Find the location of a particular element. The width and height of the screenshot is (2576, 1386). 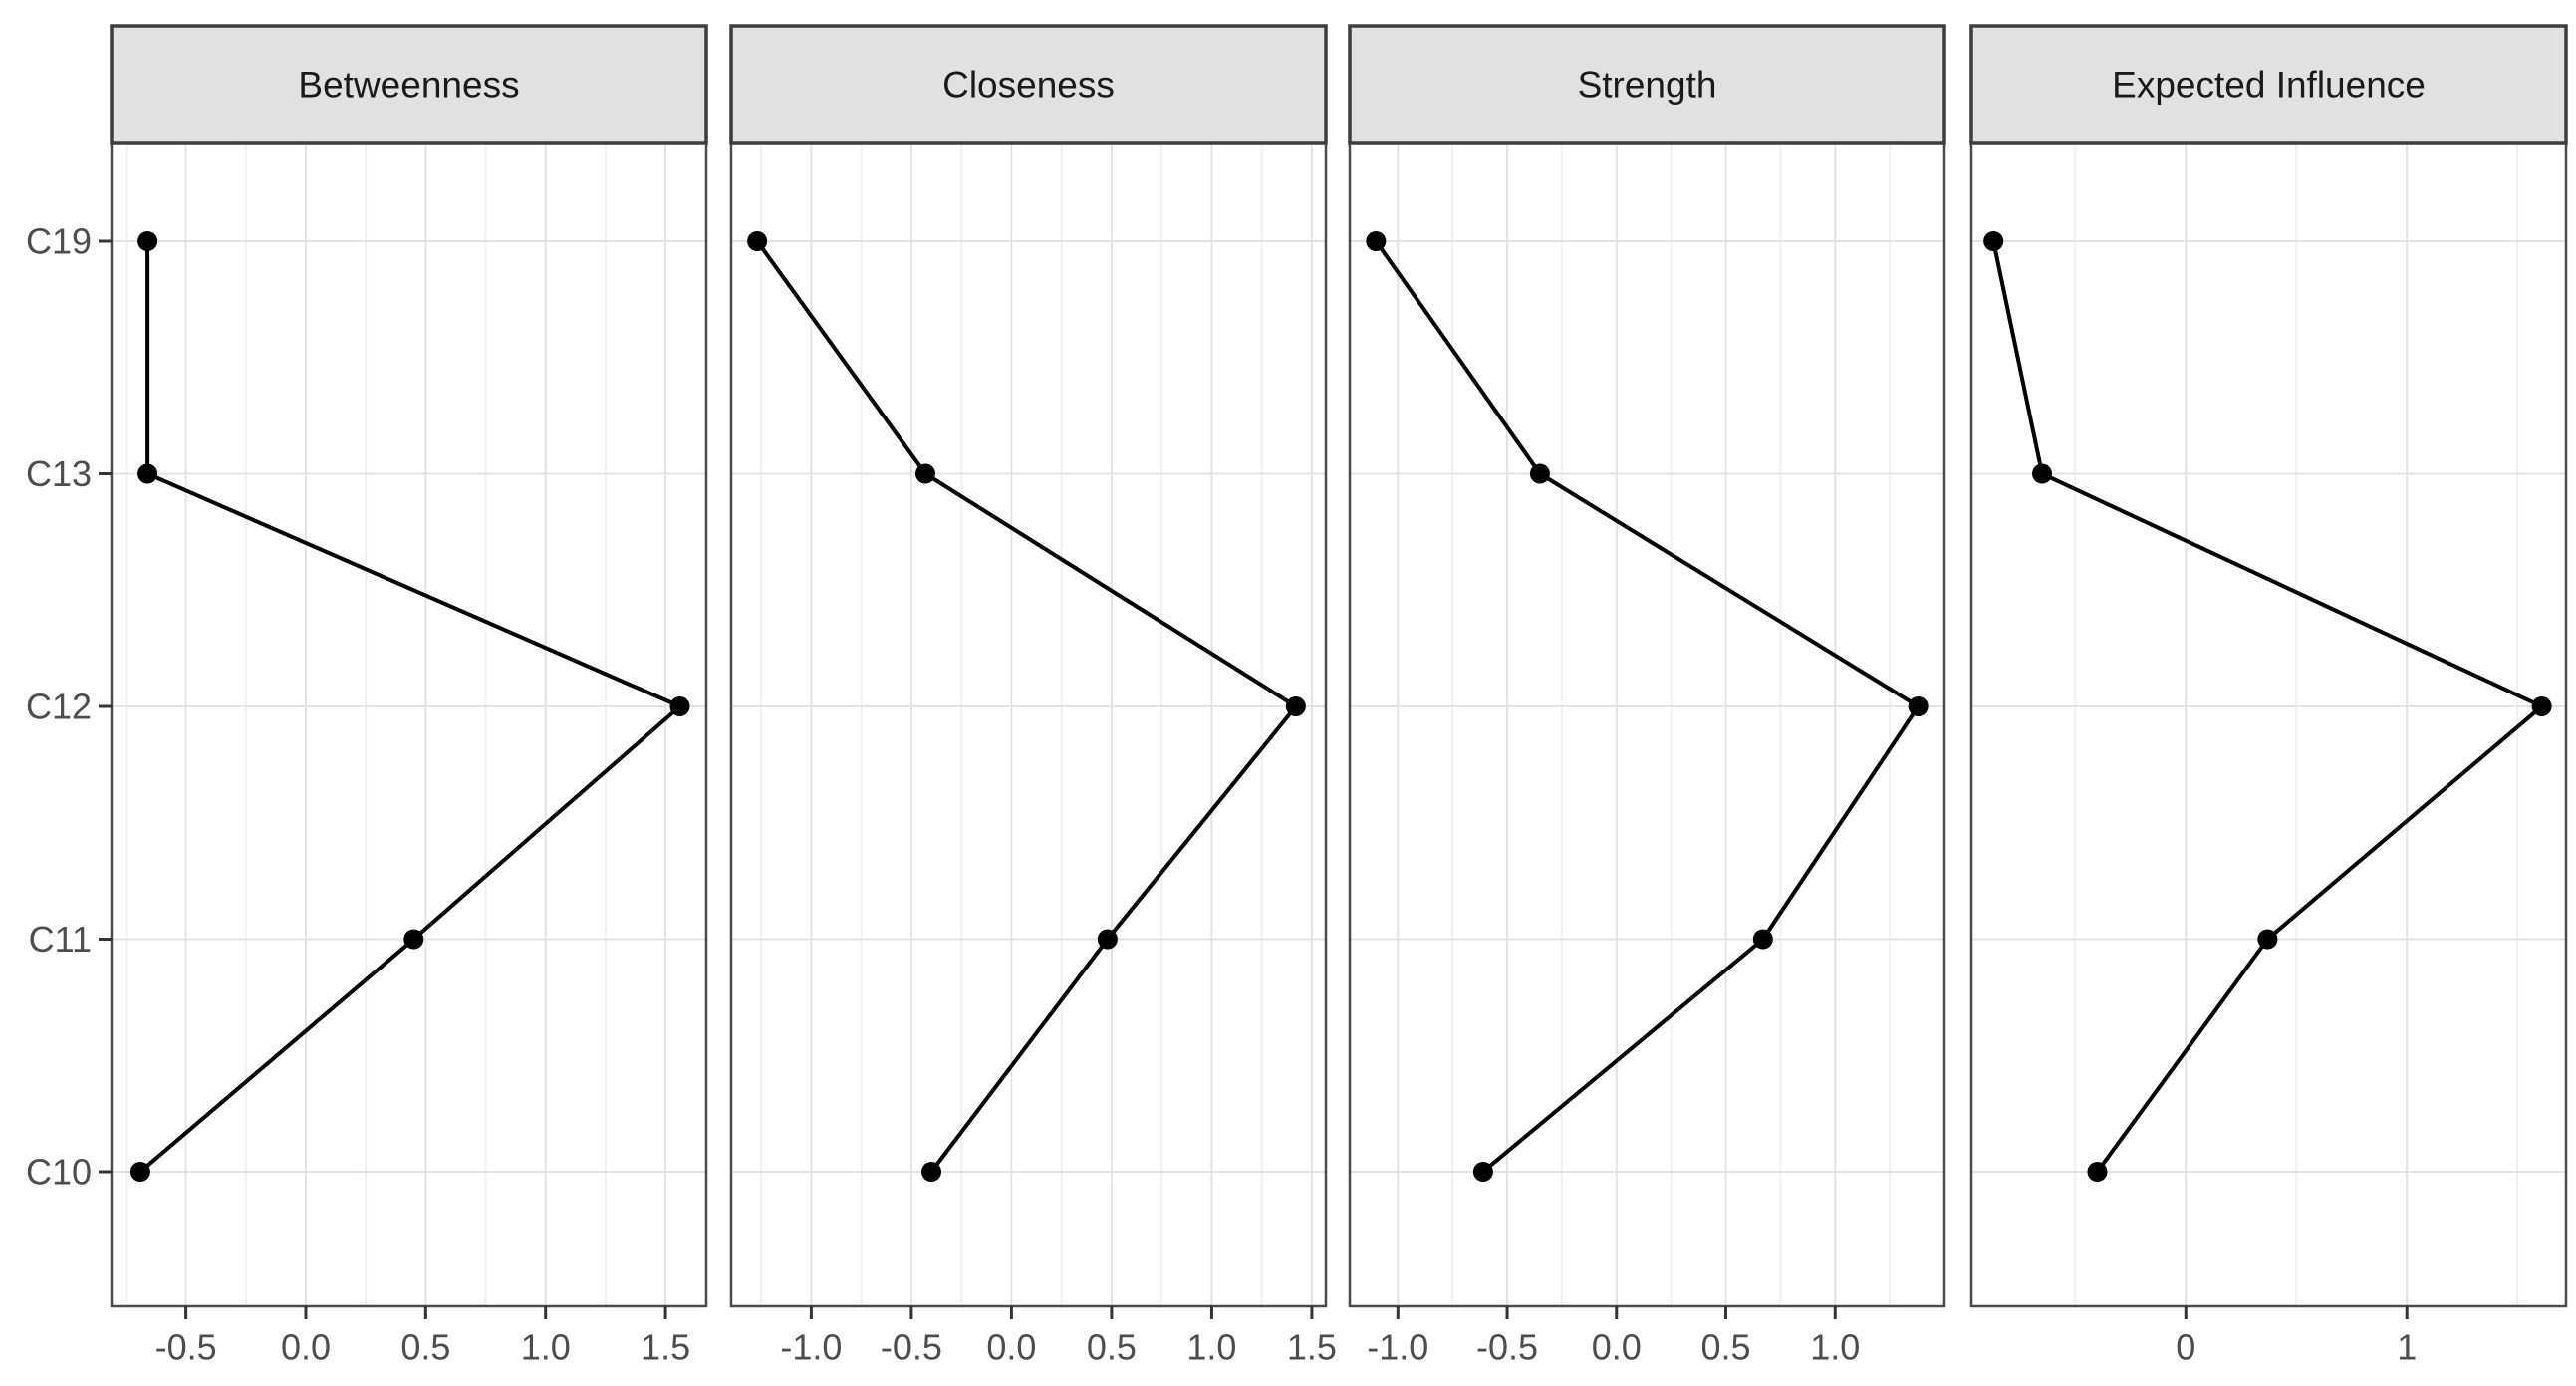

data-point-c11-betweenness is located at coordinates (413, 939).